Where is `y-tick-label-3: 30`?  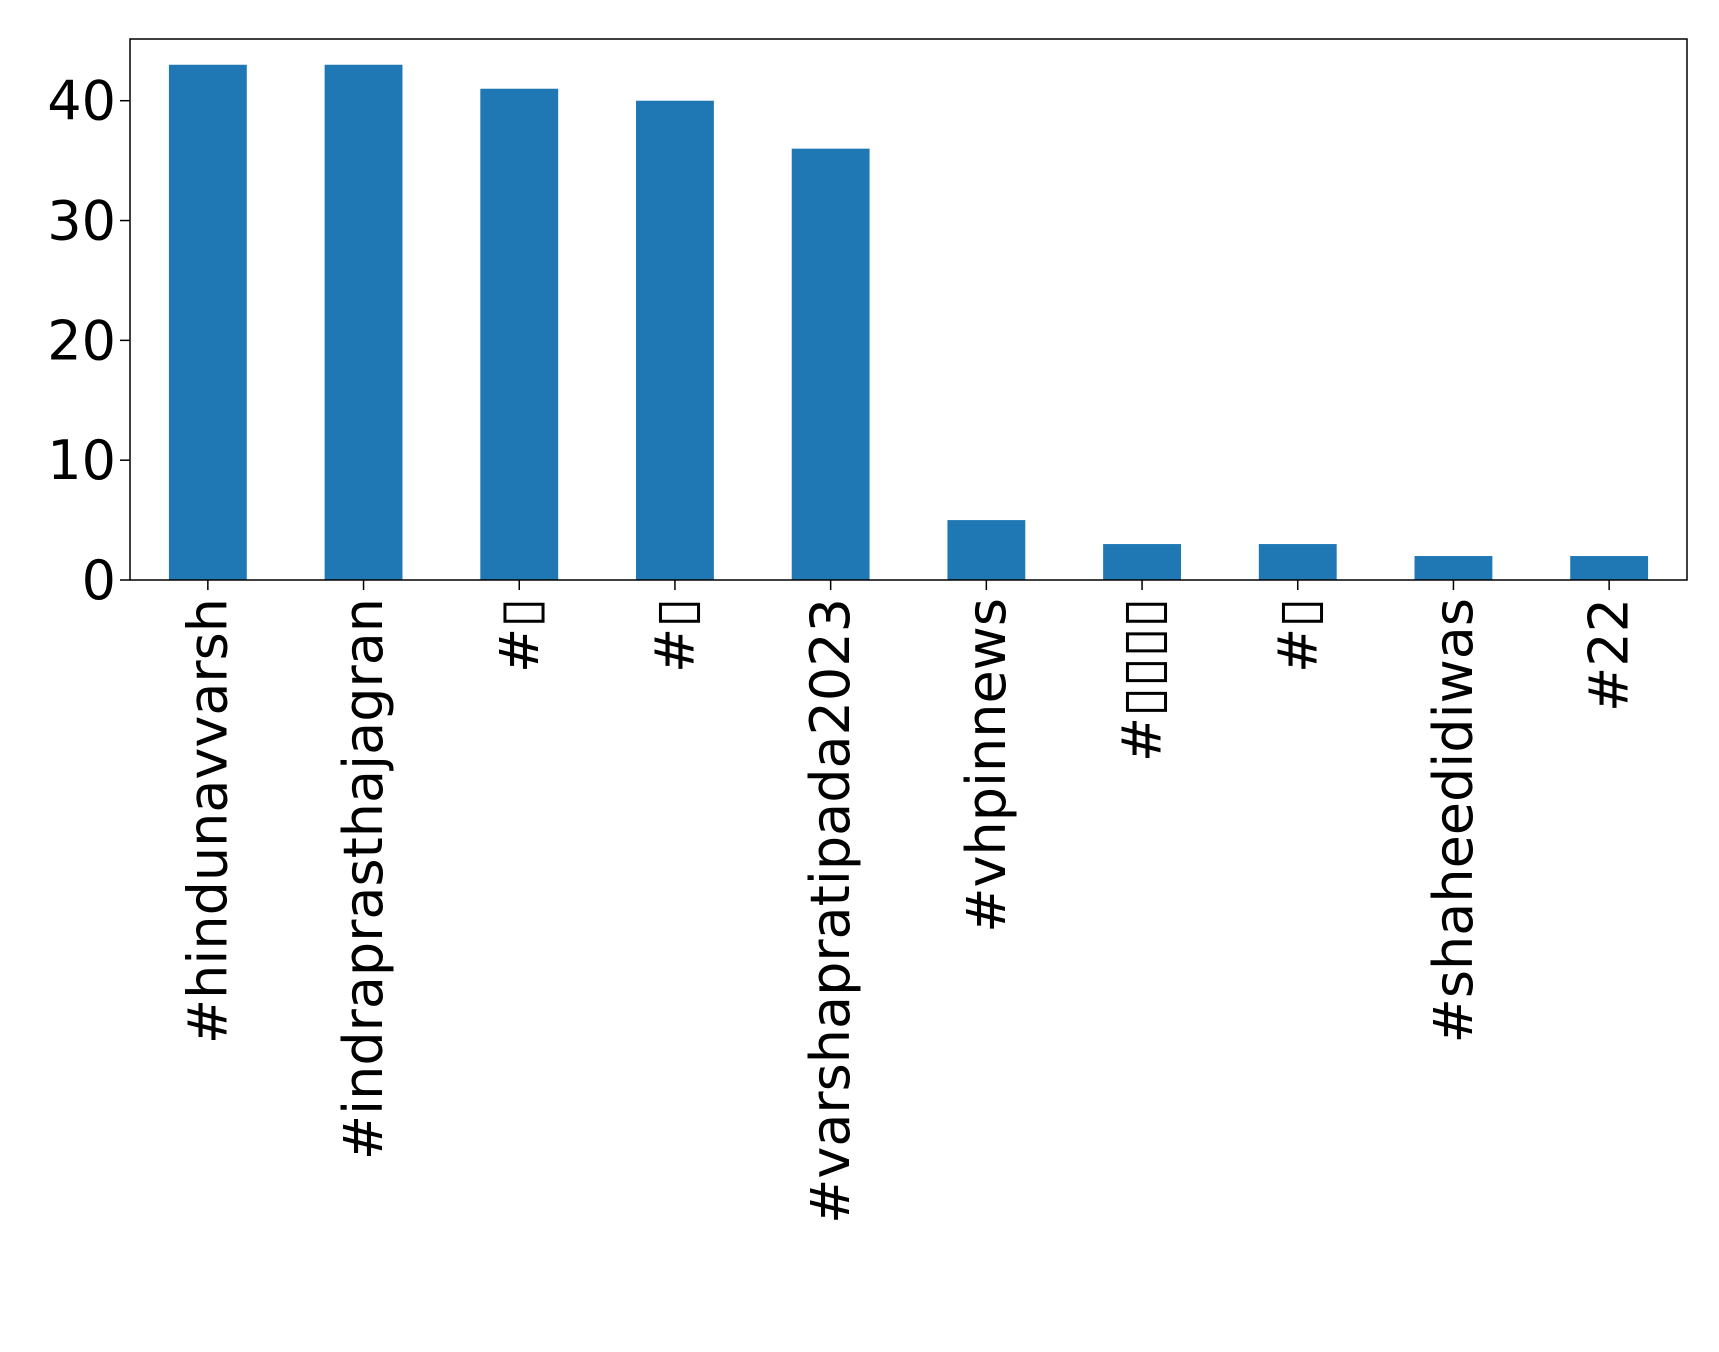 y-tick-label-3: 30 is located at coordinates (81, 221).